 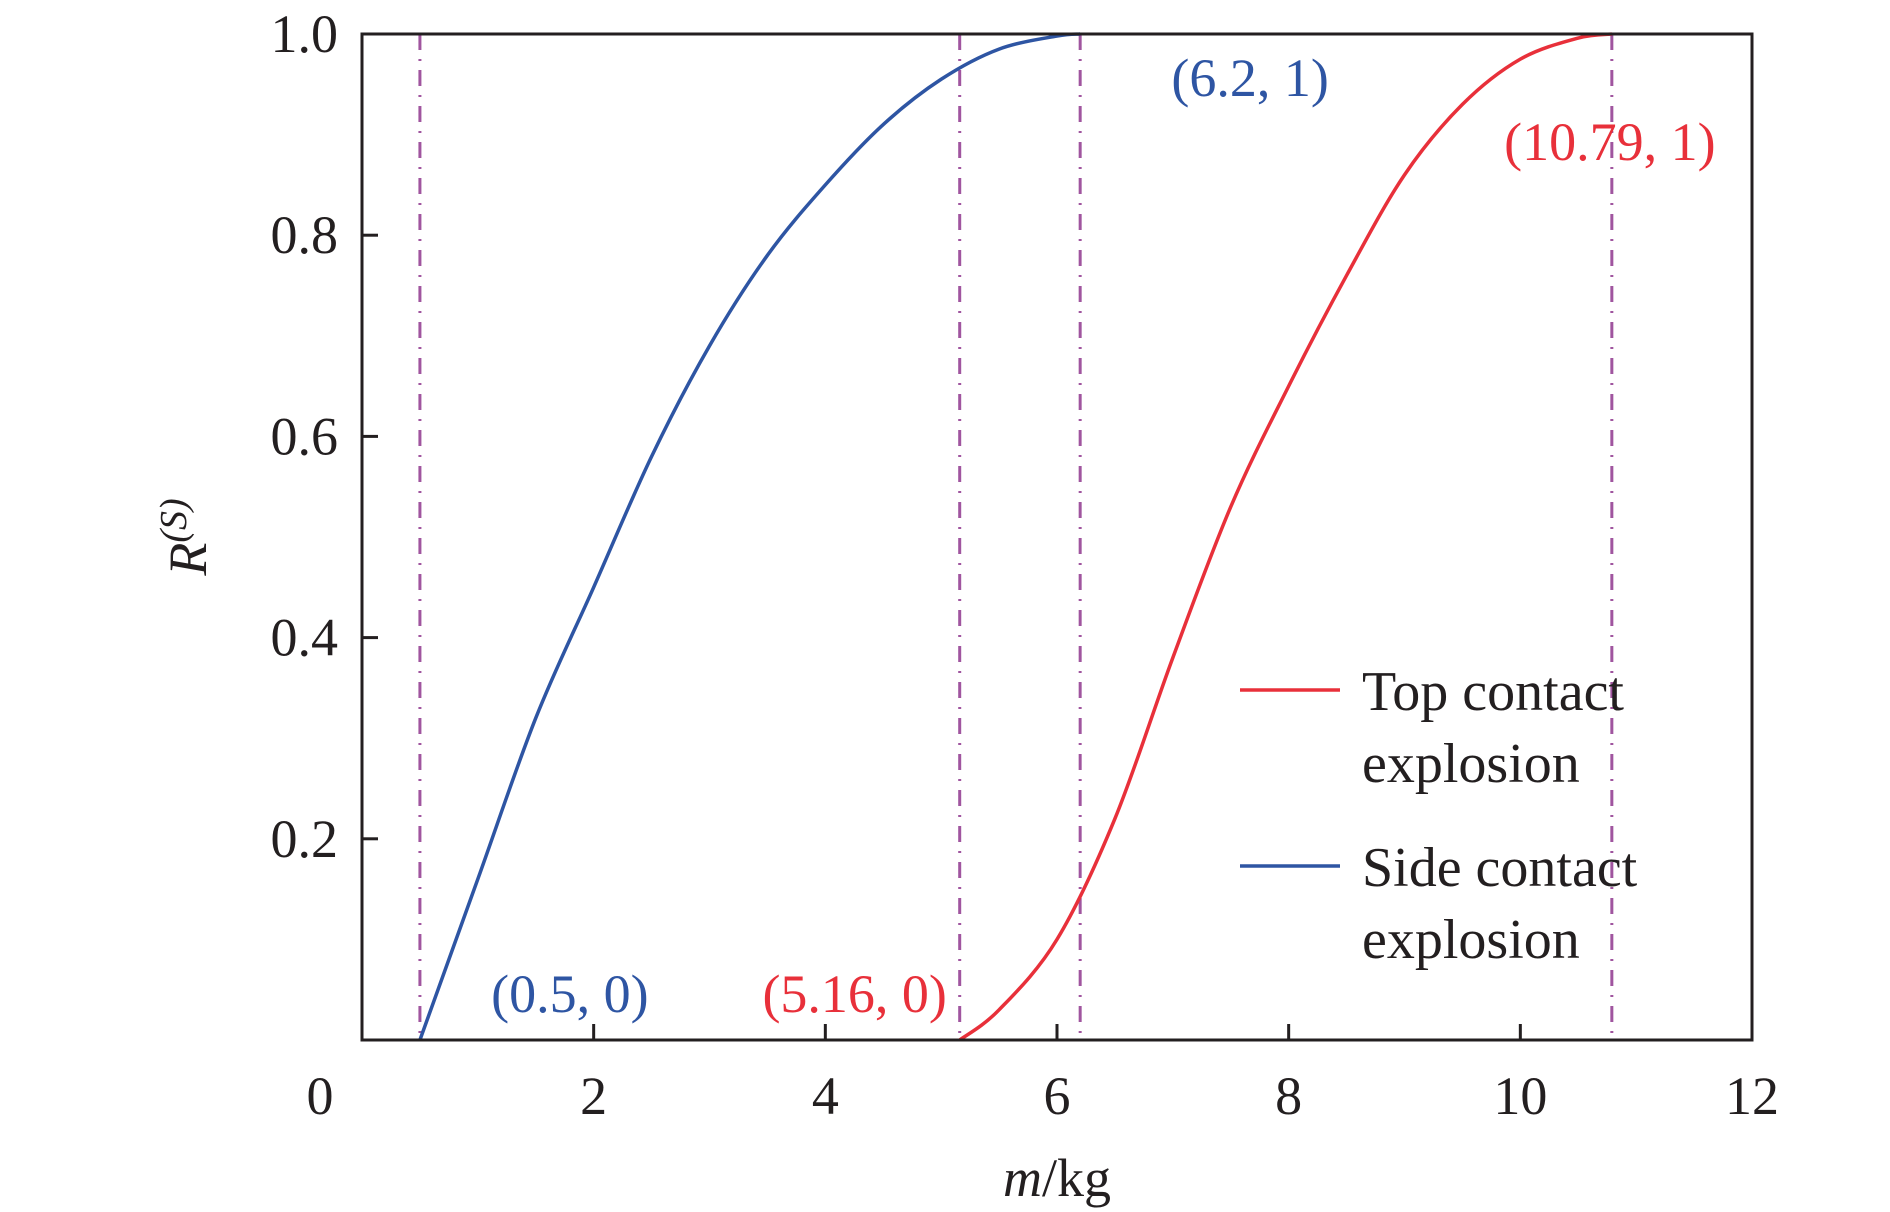 What do you see at coordinates (305, 34) in the screenshot?
I see `y-tick-label: 1.0` at bounding box center [305, 34].